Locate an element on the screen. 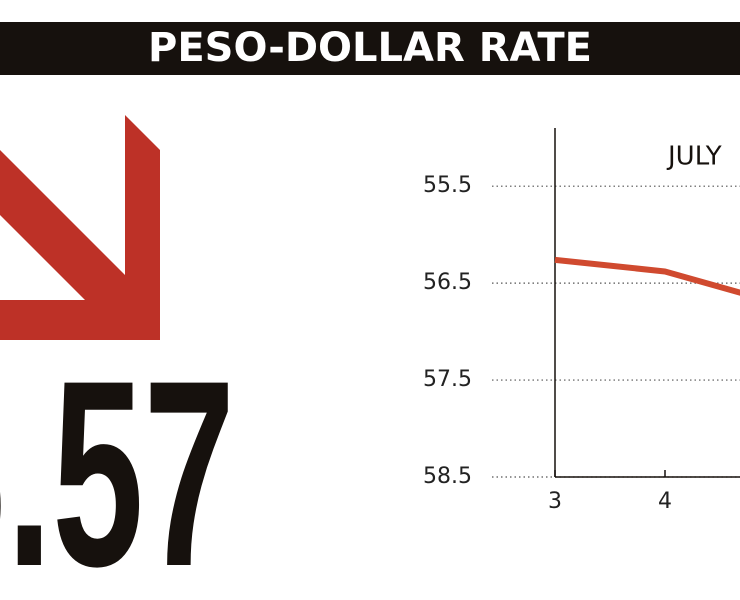 The image size is (740, 600). headline-value: 56.57 is located at coordinates (117, 462).